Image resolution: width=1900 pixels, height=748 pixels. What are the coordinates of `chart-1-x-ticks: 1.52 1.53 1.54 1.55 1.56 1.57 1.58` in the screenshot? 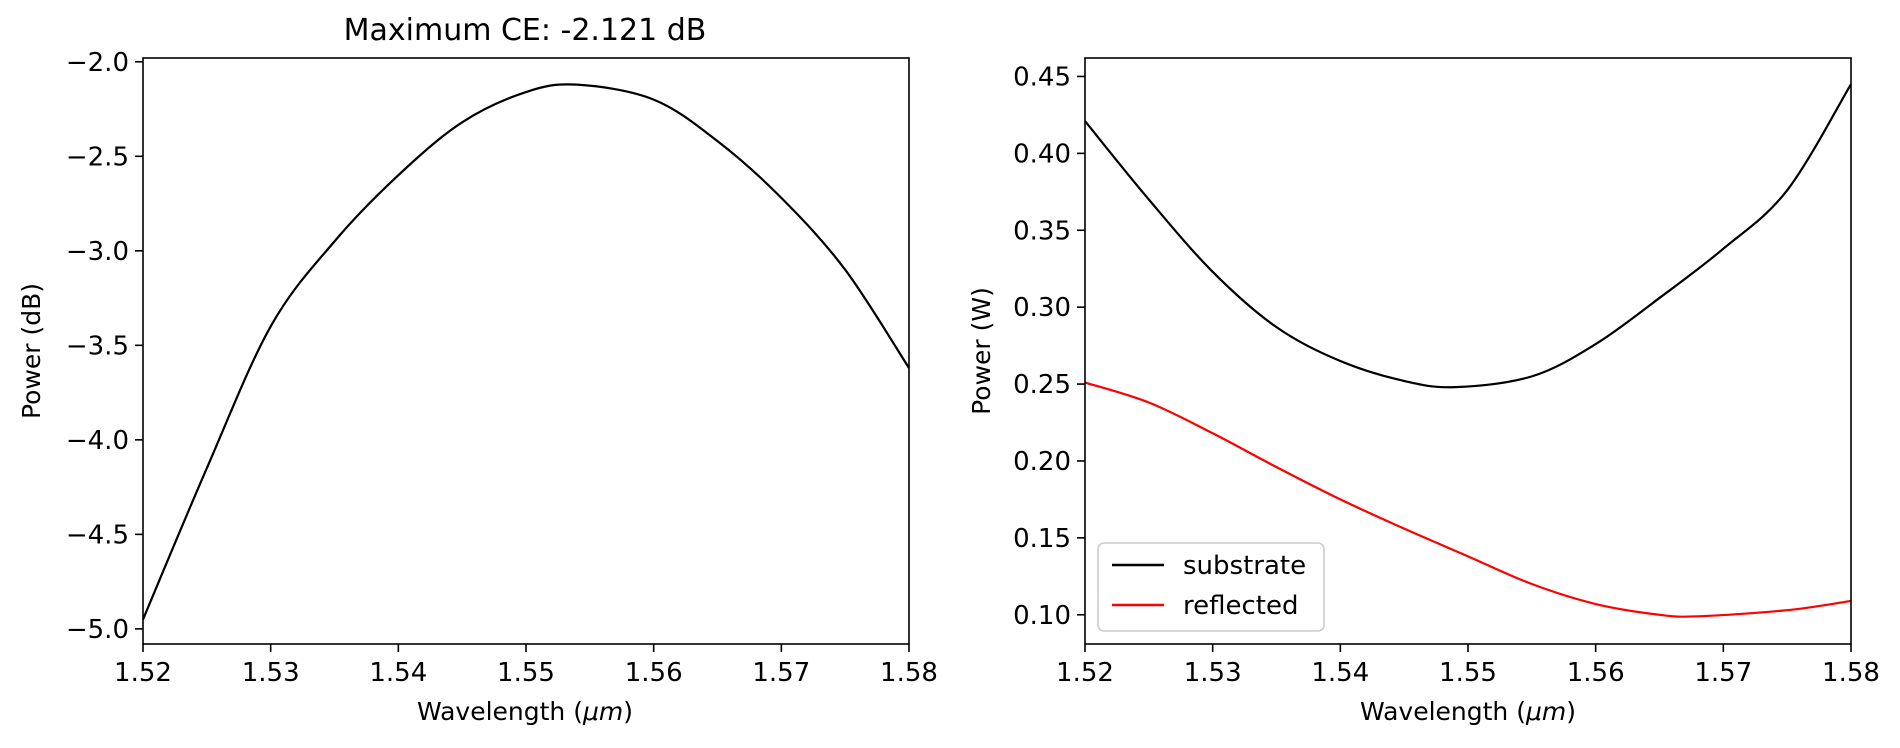 It's located at (1468, 666).